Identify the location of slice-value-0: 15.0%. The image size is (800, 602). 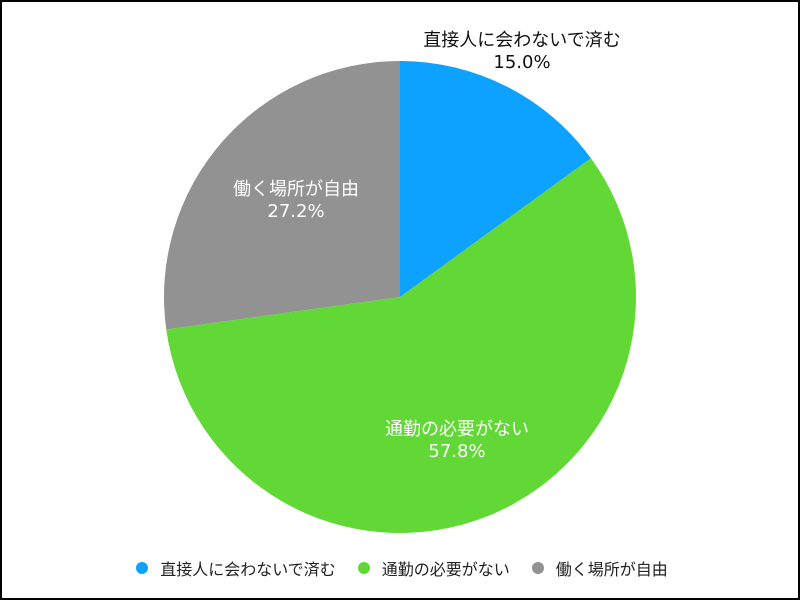
(521, 62).